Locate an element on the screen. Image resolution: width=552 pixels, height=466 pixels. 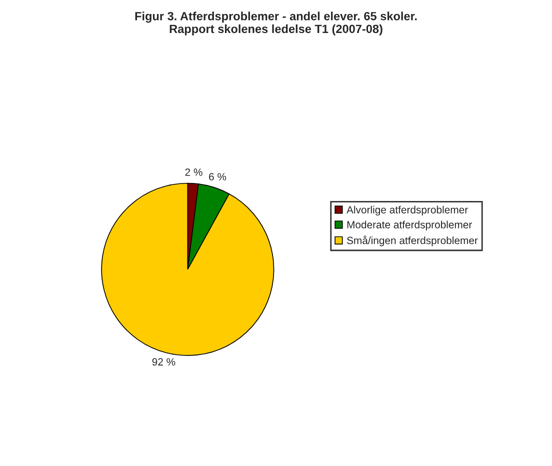
pie-slice is located at coordinates (187, 269).